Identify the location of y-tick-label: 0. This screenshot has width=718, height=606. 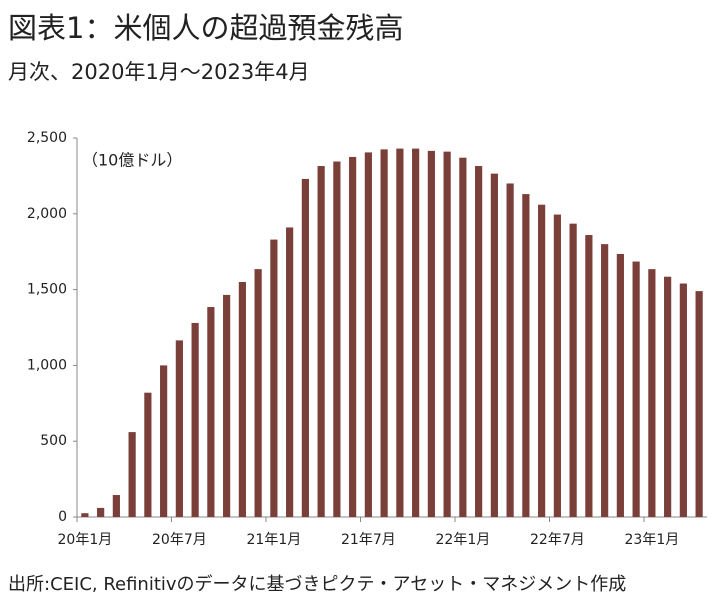
(62, 517).